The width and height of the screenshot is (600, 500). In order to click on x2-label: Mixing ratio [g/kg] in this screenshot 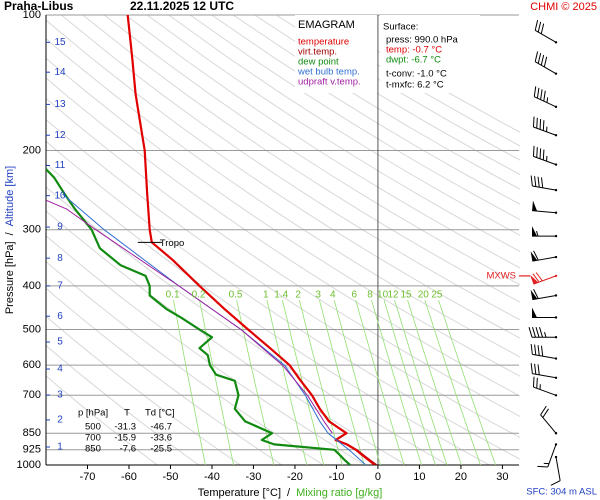, I will do `click(339, 493)`.